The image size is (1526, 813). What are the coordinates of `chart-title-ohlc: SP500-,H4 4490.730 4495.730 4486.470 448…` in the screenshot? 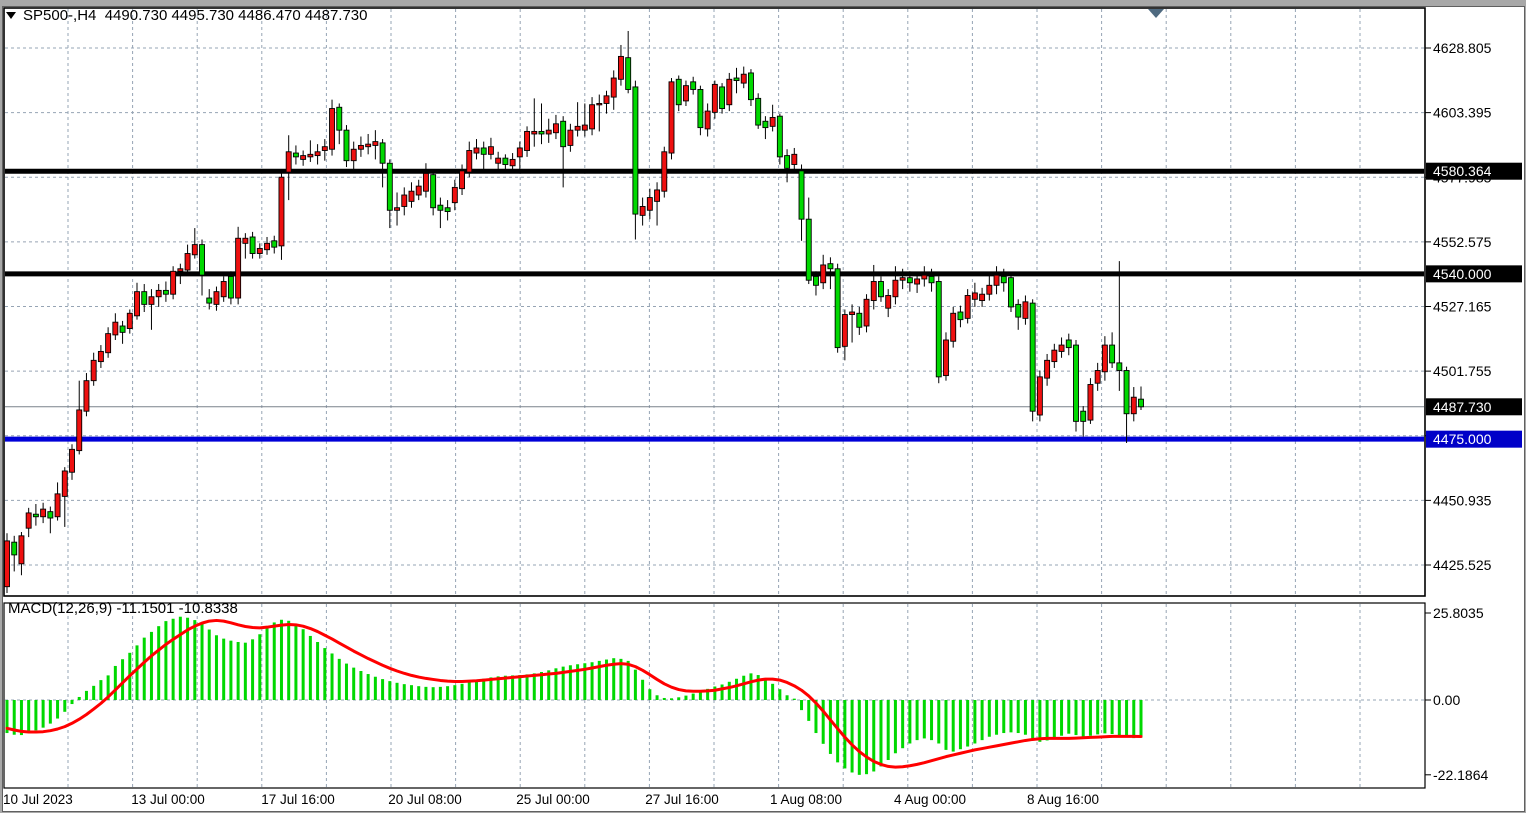 It's located at (195, 15).